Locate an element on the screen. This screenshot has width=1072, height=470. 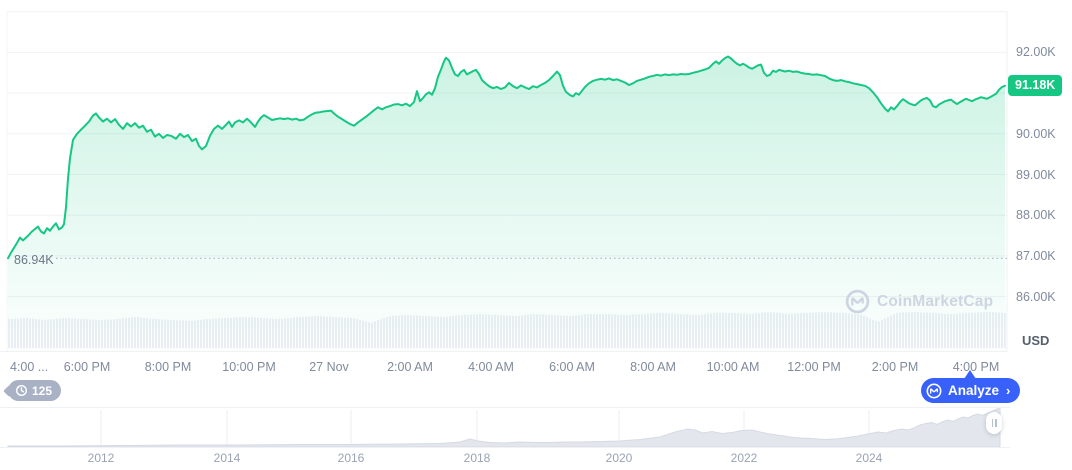
history-count: 125 is located at coordinates (42, 390).